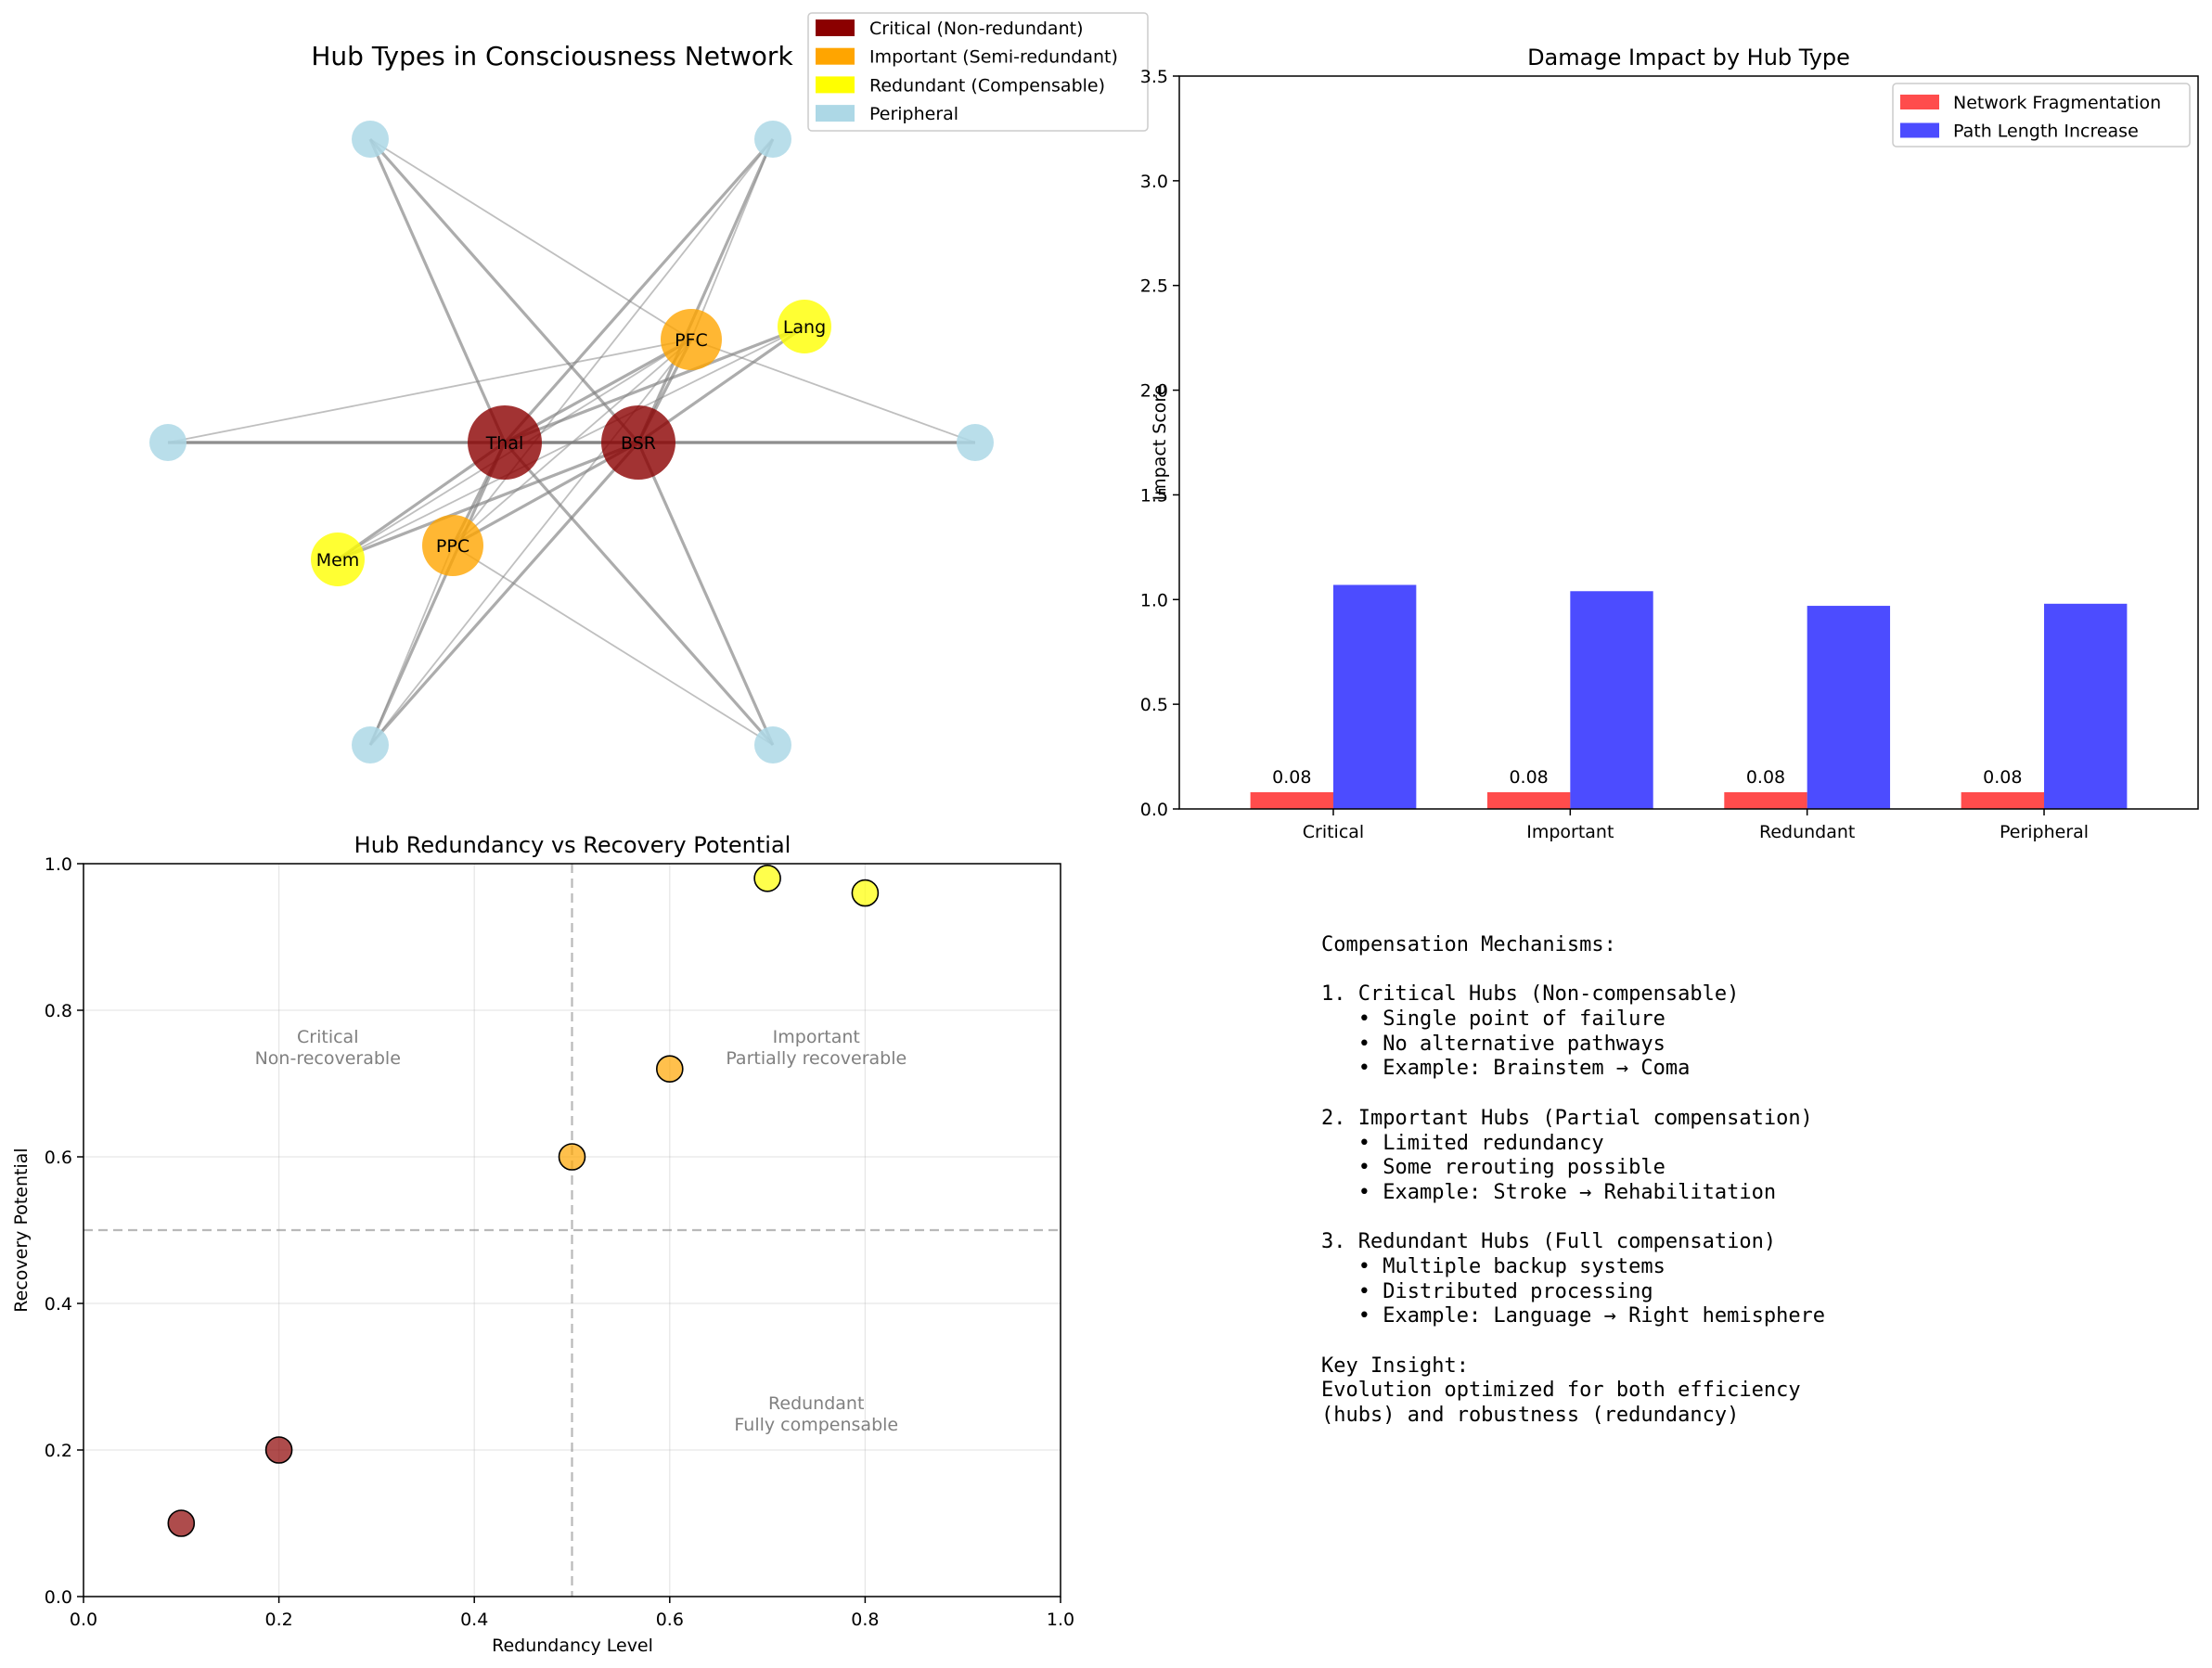  Describe the element at coordinates (1154, 600) in the screenshot. I see `bar-y-tick-label: 1.0` at that location.